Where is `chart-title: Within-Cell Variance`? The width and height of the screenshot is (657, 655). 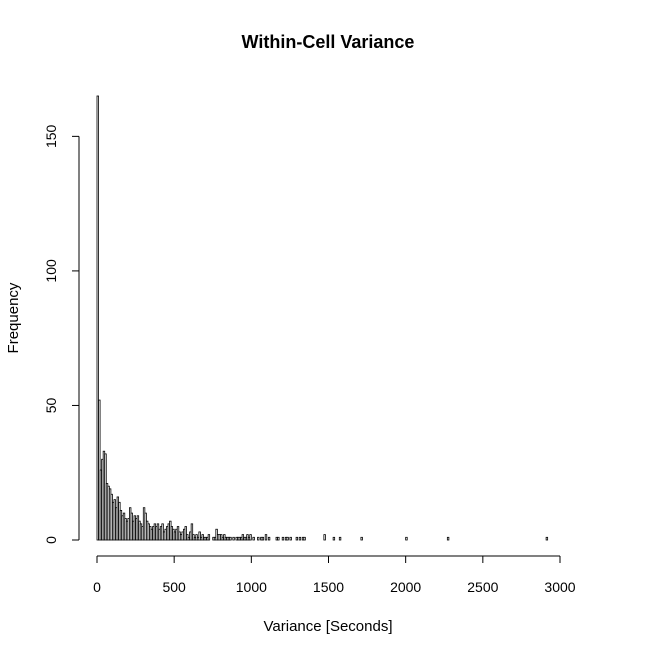
chart-title: Within-Cell Variance is located at coordinates (328, 42).